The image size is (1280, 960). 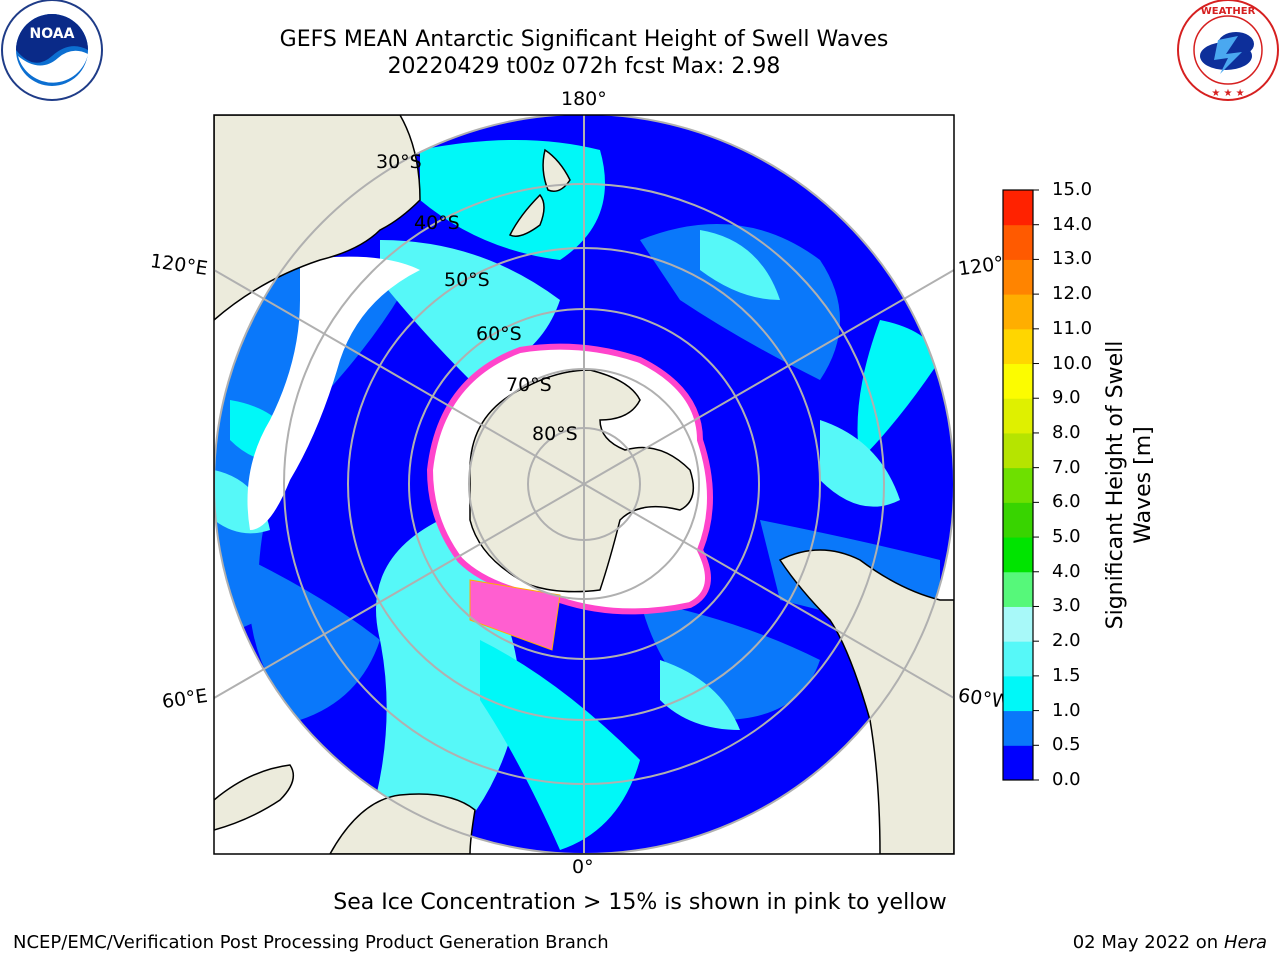 What do you see at coordinates (866, 701) in the screenshot?
I see `south-america-landmass` at bounding box center [866, 701].